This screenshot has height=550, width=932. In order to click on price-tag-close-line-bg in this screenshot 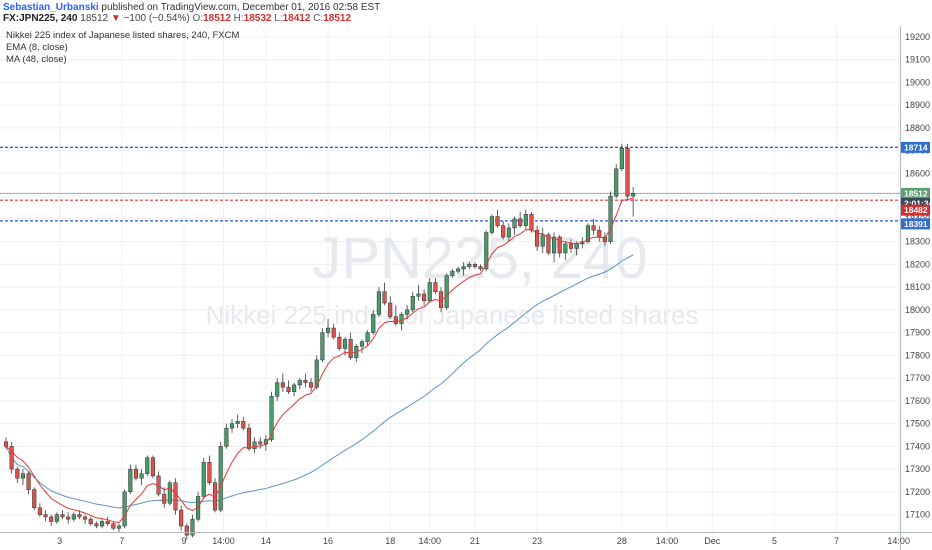, I will do `click(915, 210)`.